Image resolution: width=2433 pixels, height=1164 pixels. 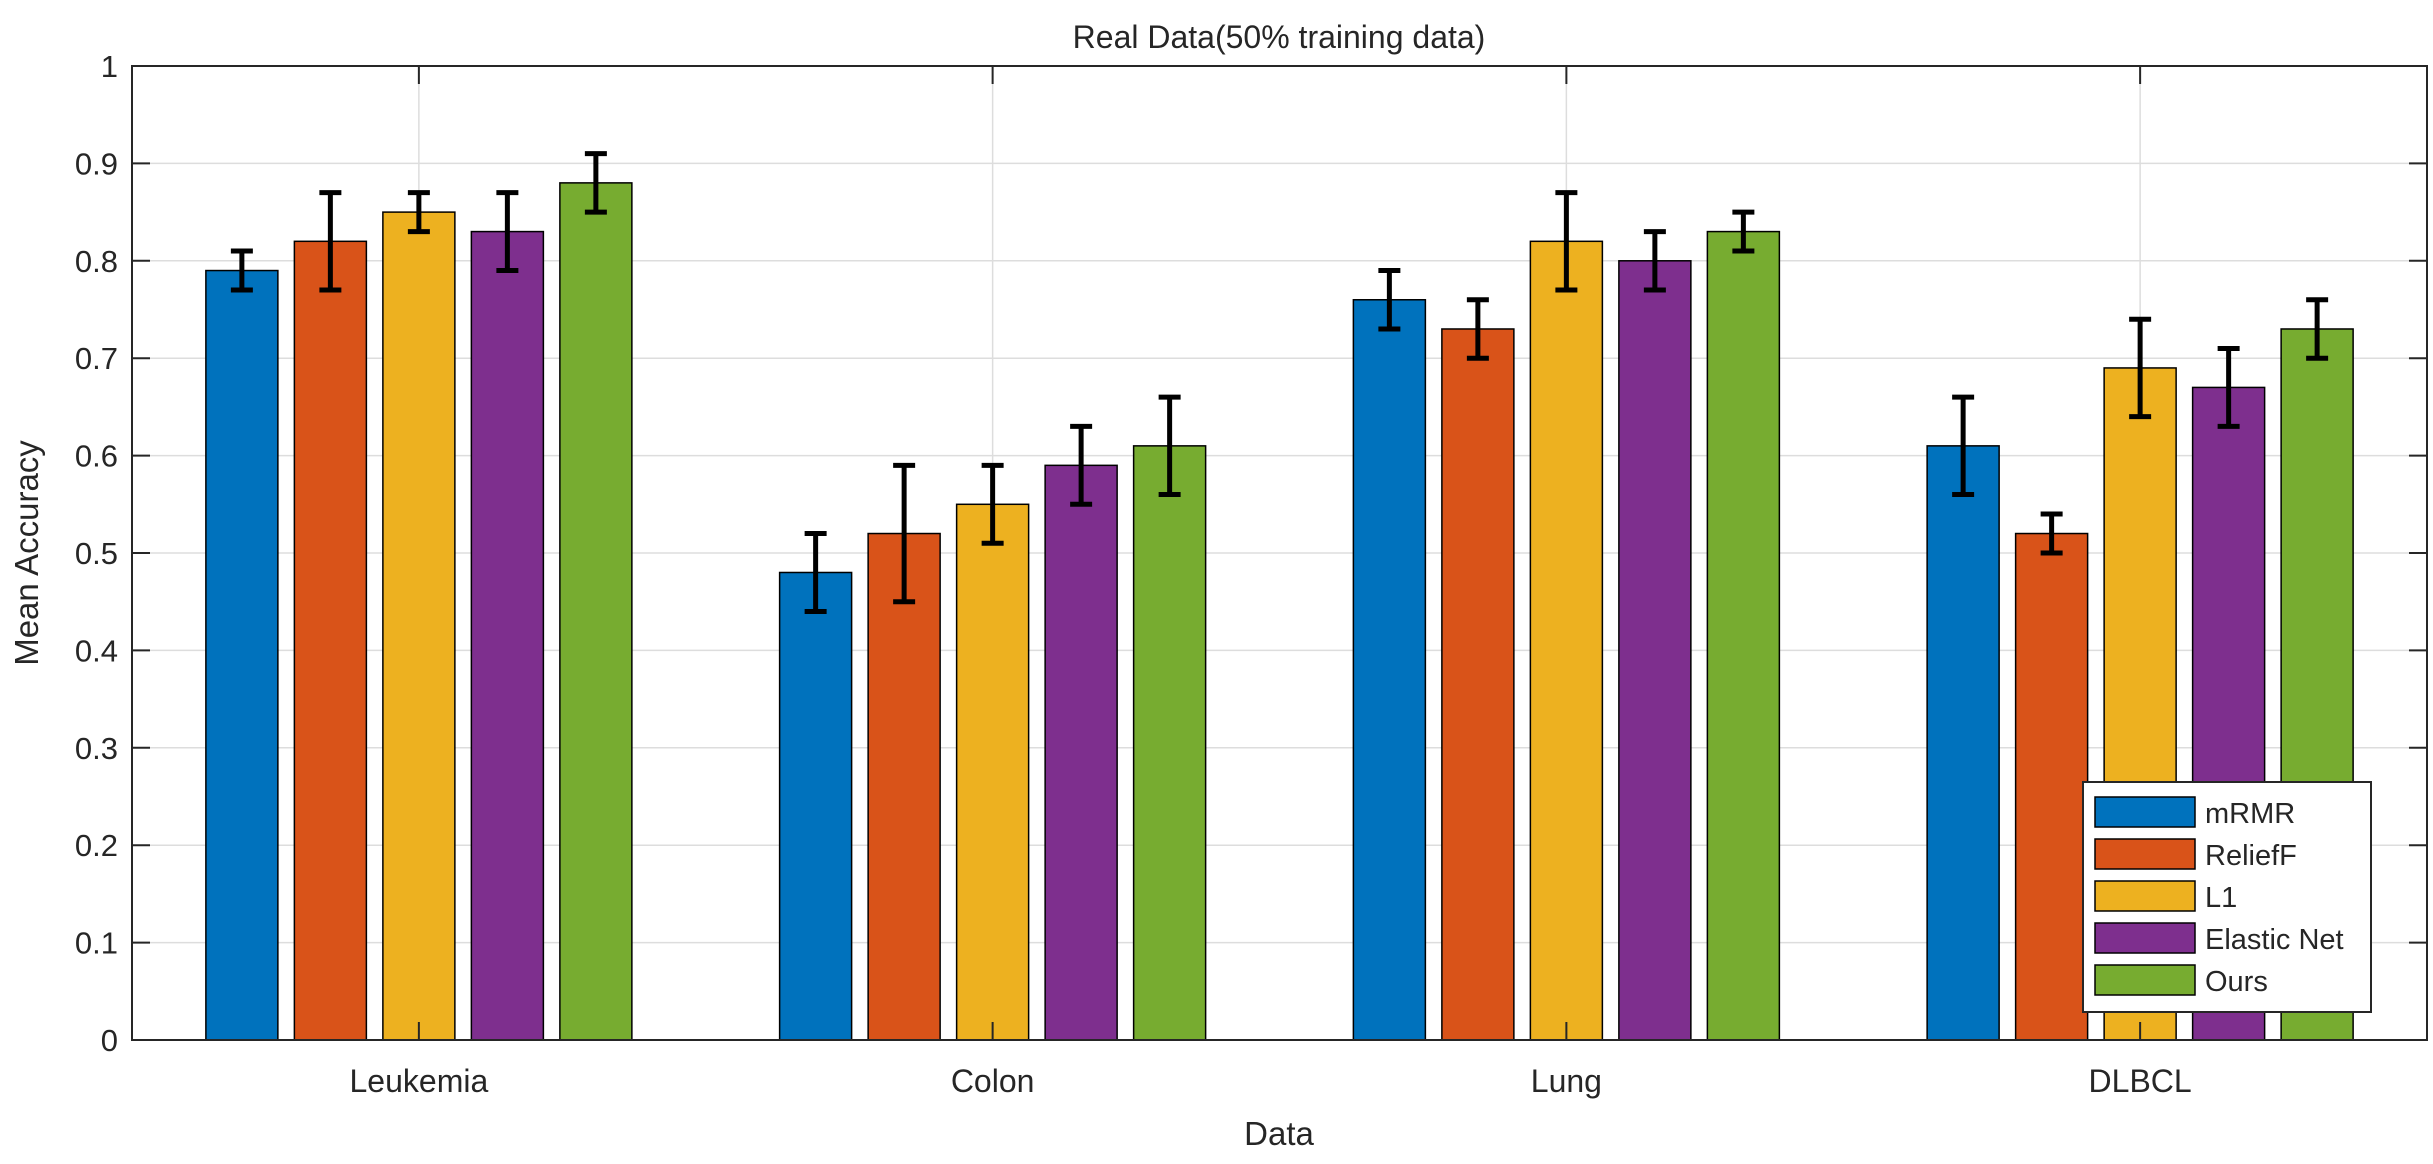 What do you see at coordinates (96, 845) in the screenshot?
I see `y-tick-label: 0.2` at bounding box center [96, 845].